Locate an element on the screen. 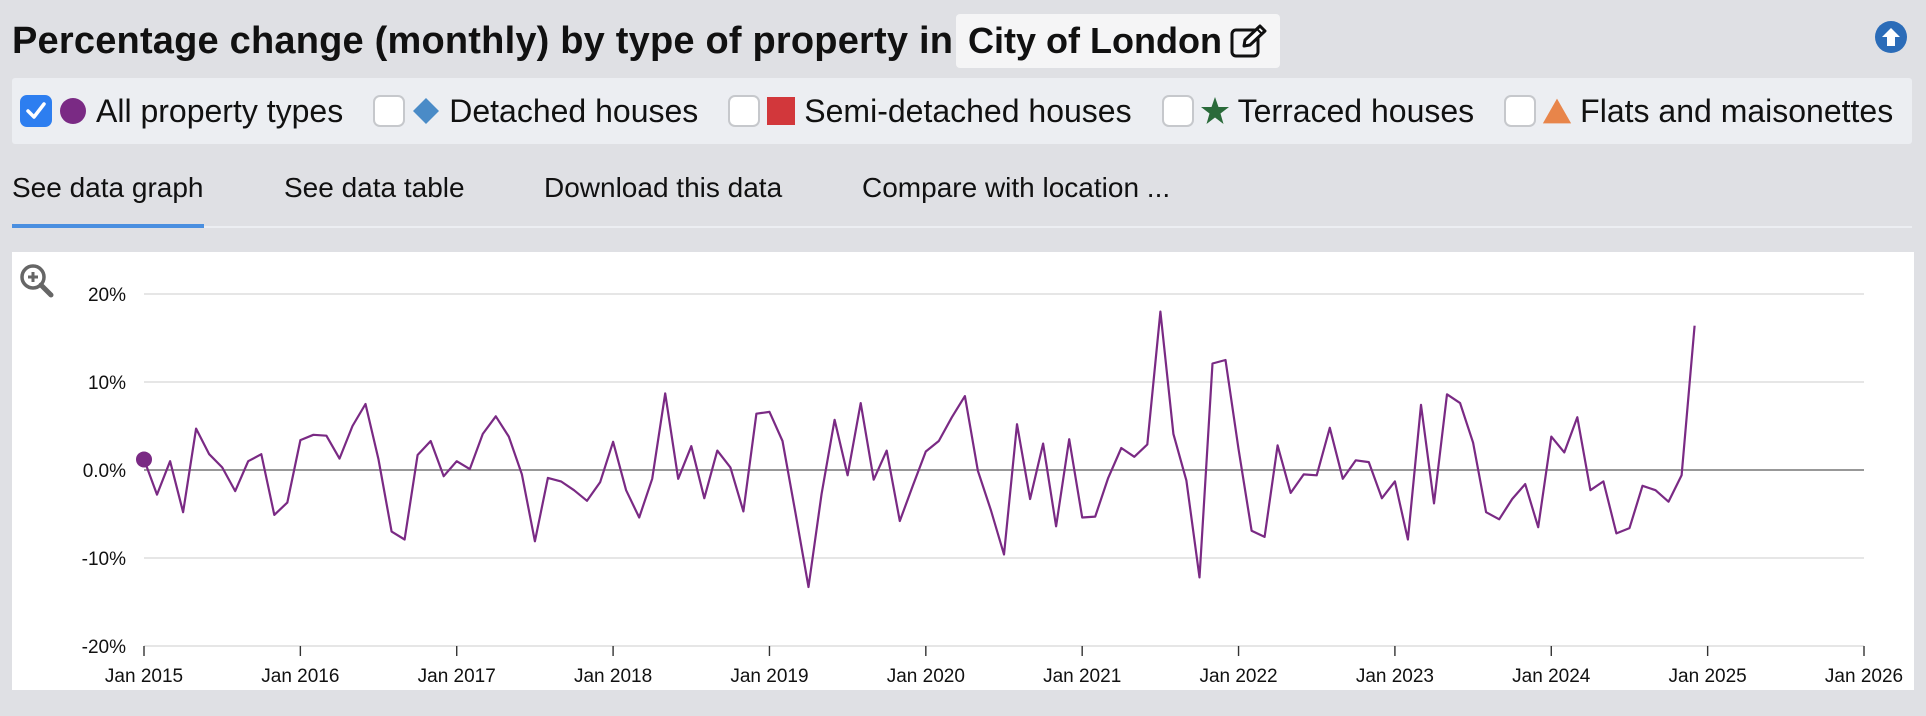 This screenshot has width=1926, height=716. x-tick-label: Jan 2024 is located at coordinates (1551, 676).